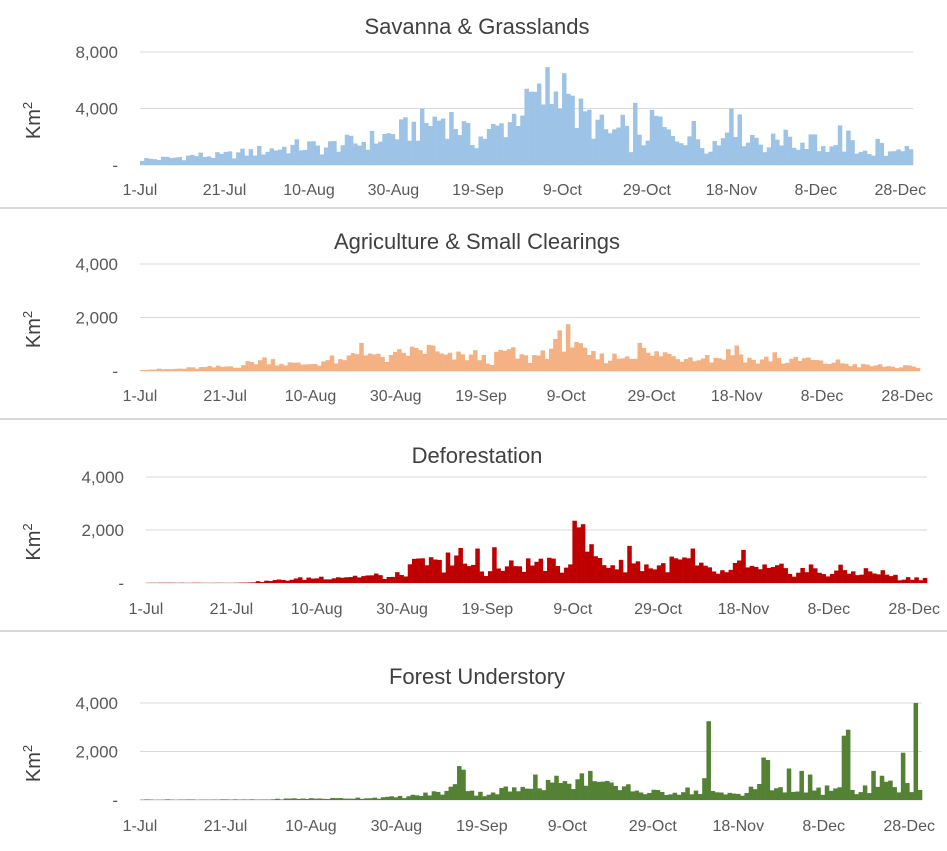 The image size is (947, 851). I want to click on x-tick-label: 10-Aug, so click(309, 190).